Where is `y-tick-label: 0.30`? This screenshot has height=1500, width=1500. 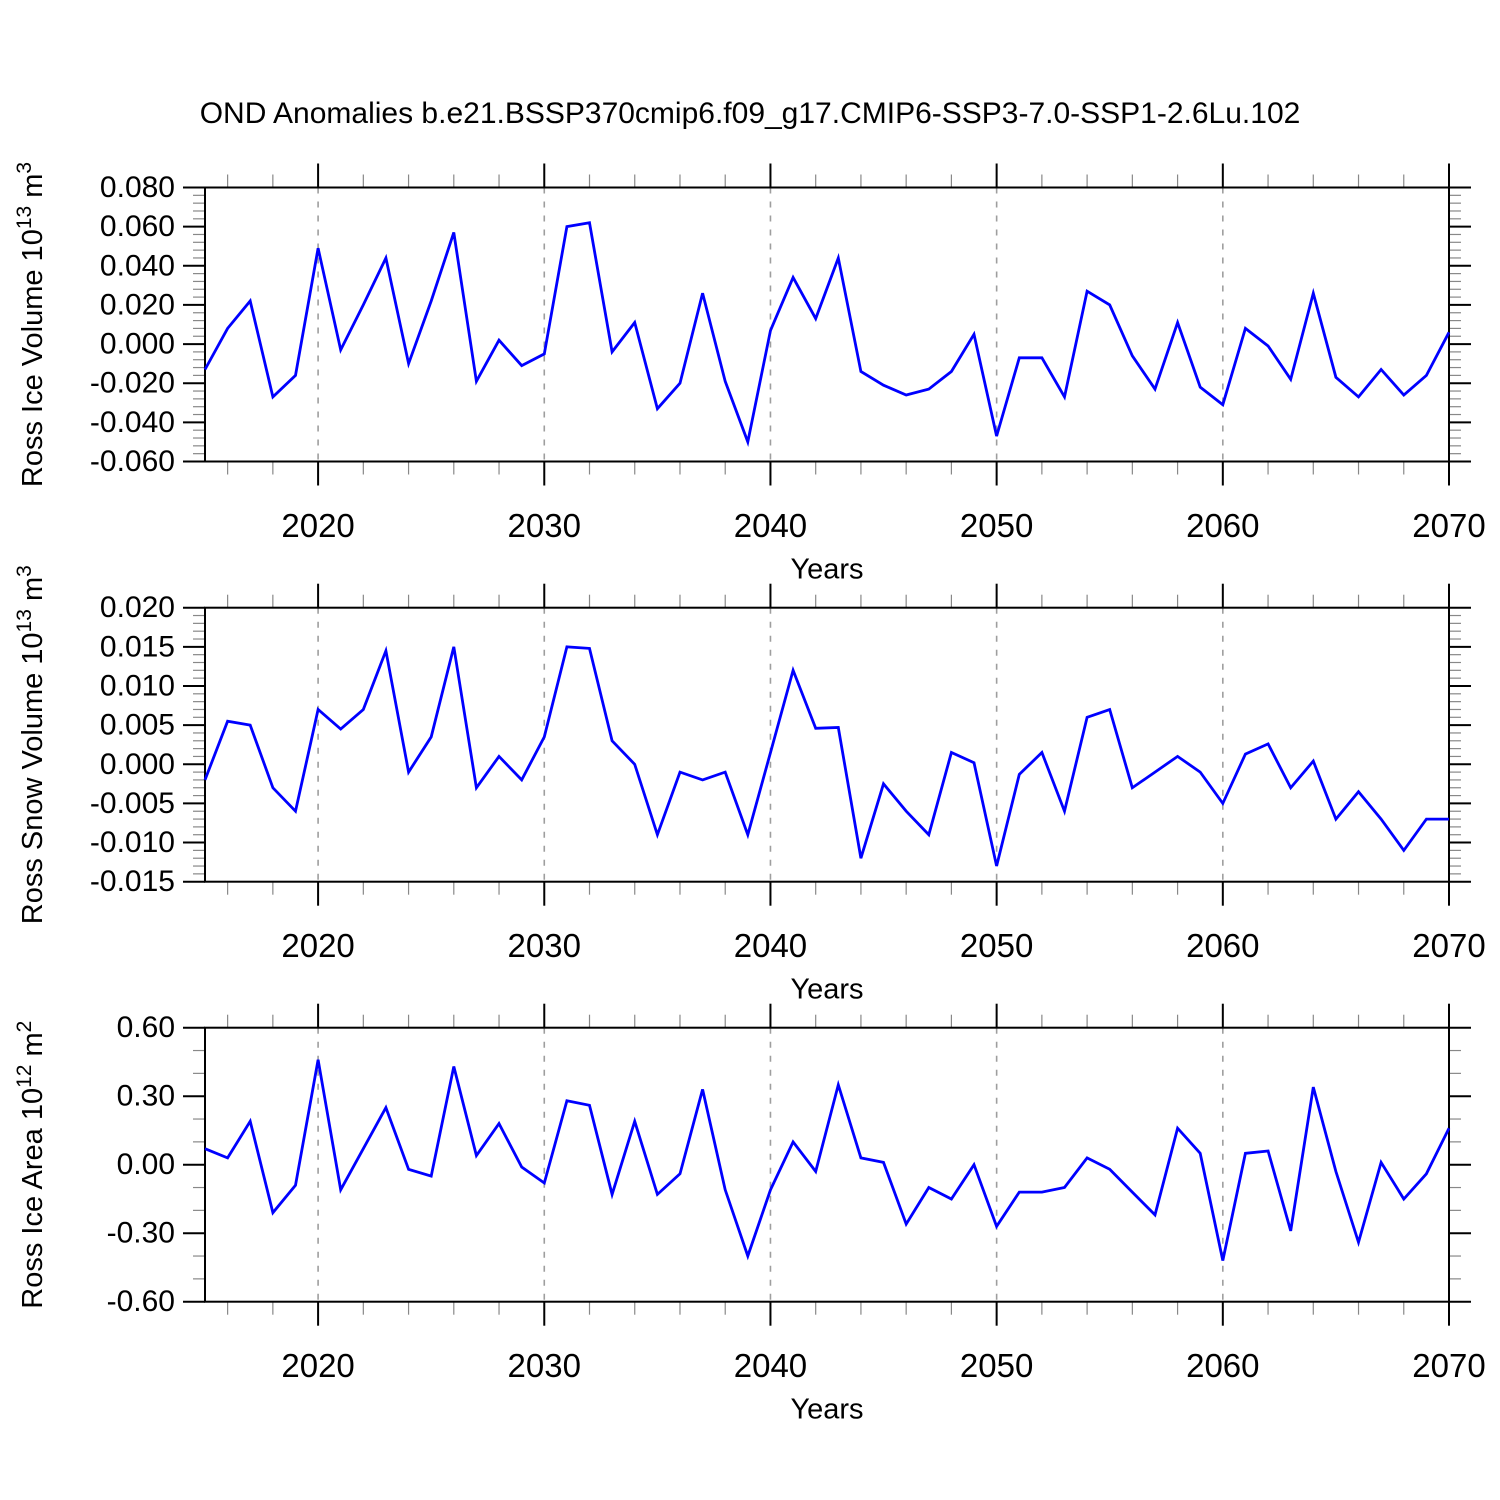 y-tick-label: 0.30 is located at coordinates (146, 1096).